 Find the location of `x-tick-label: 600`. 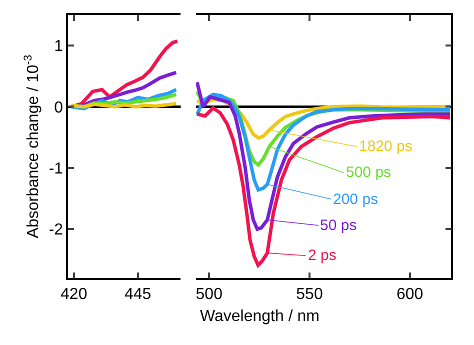

x-tick-label: 600 is located at coordinates (410, 294).